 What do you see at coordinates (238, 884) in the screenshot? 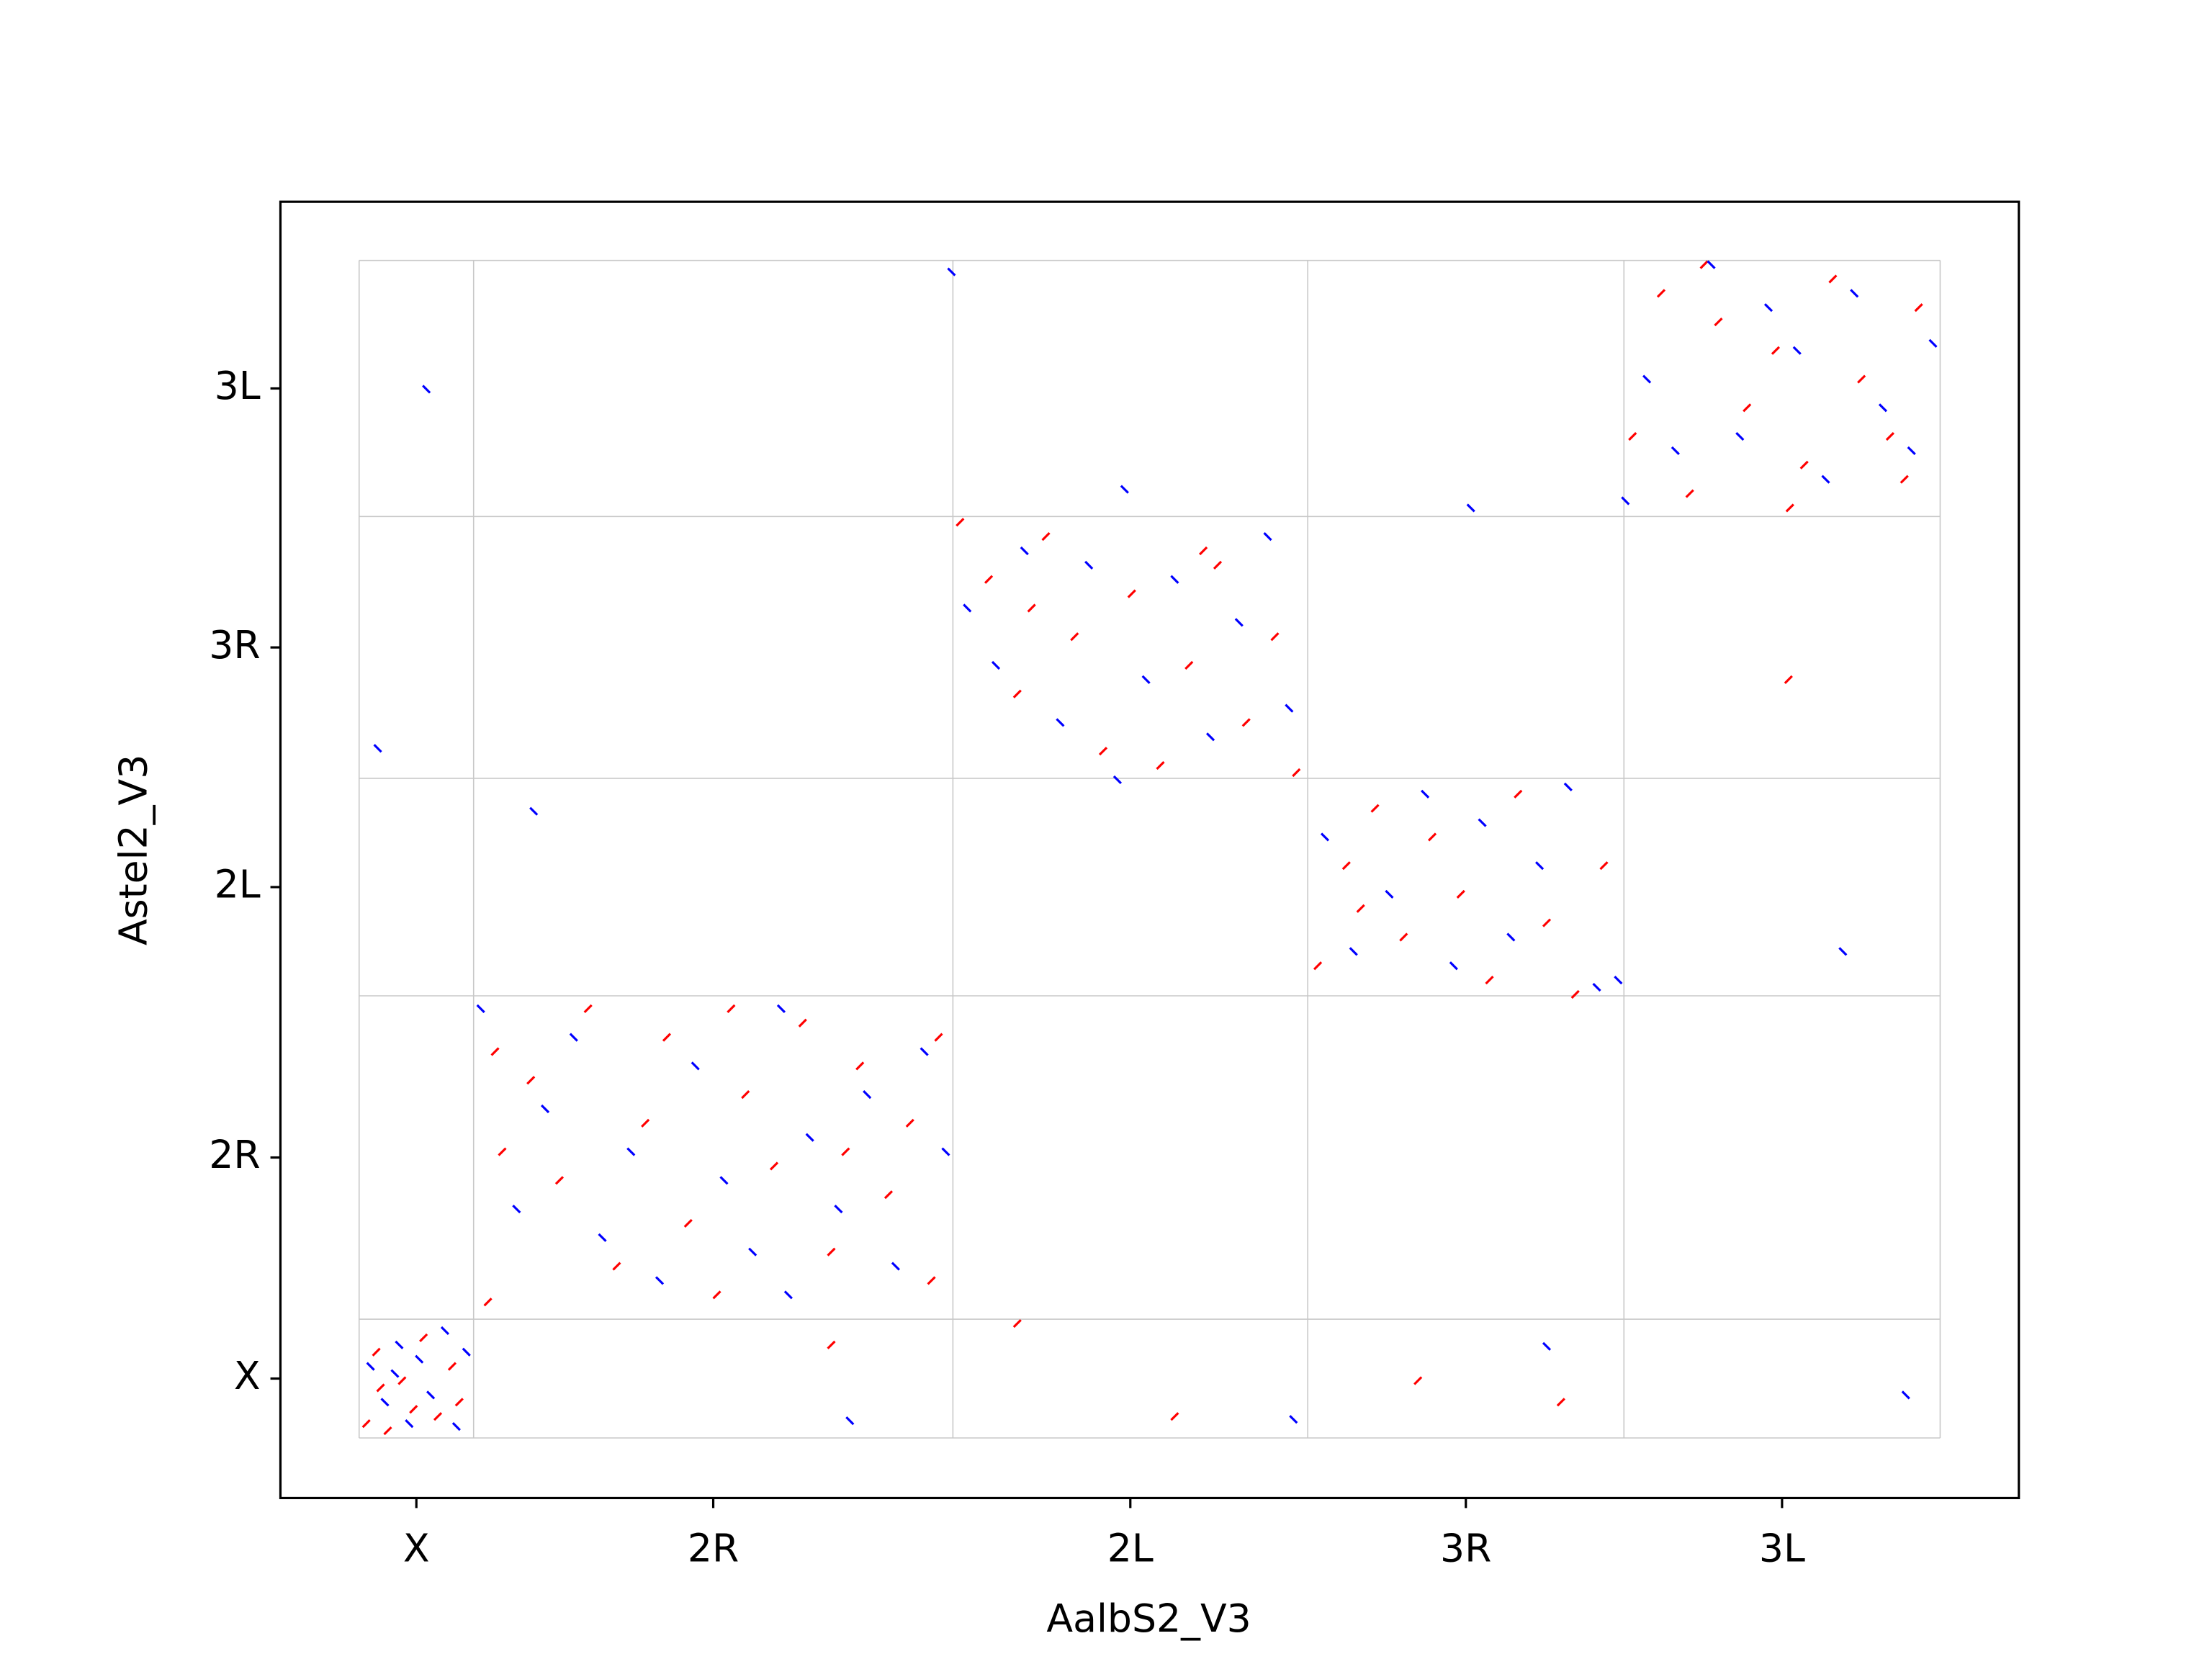
I see `y-tick-label: 2L` at bounding box center [238, 884].